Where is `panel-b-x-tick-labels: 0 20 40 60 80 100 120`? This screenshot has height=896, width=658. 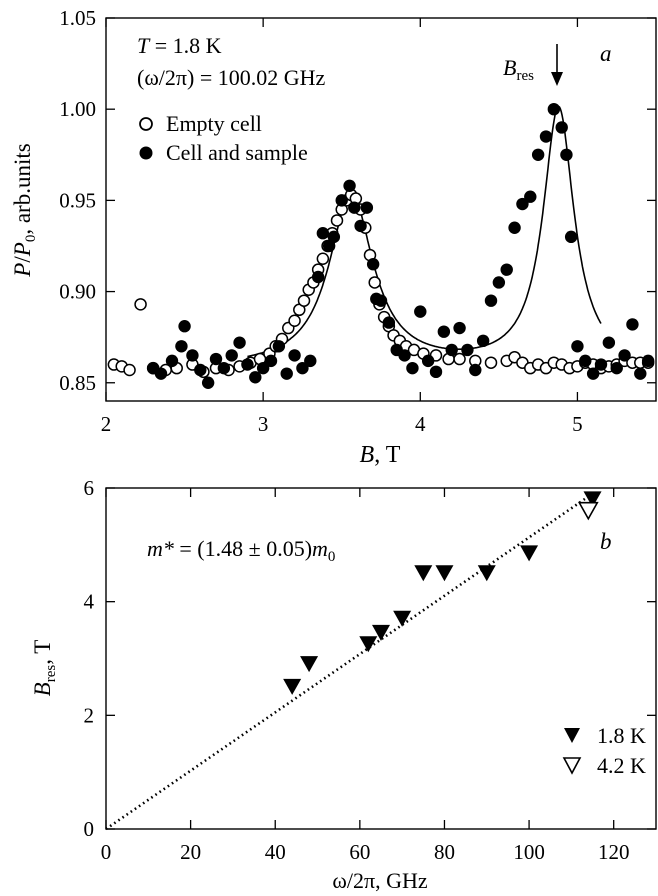 panel-b-x-tick-labels: 0 20 40 60 80 100 120 is located at coordinates (365, 852).